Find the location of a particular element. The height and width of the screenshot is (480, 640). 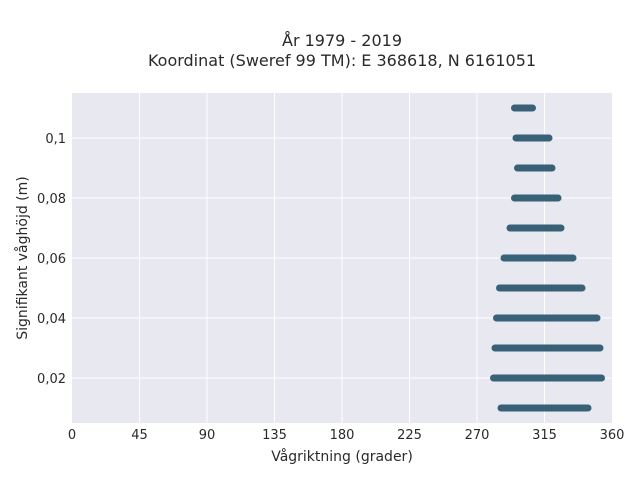

x-axis-label: Vågriktning (grader) is located at coordinates (342, 456).